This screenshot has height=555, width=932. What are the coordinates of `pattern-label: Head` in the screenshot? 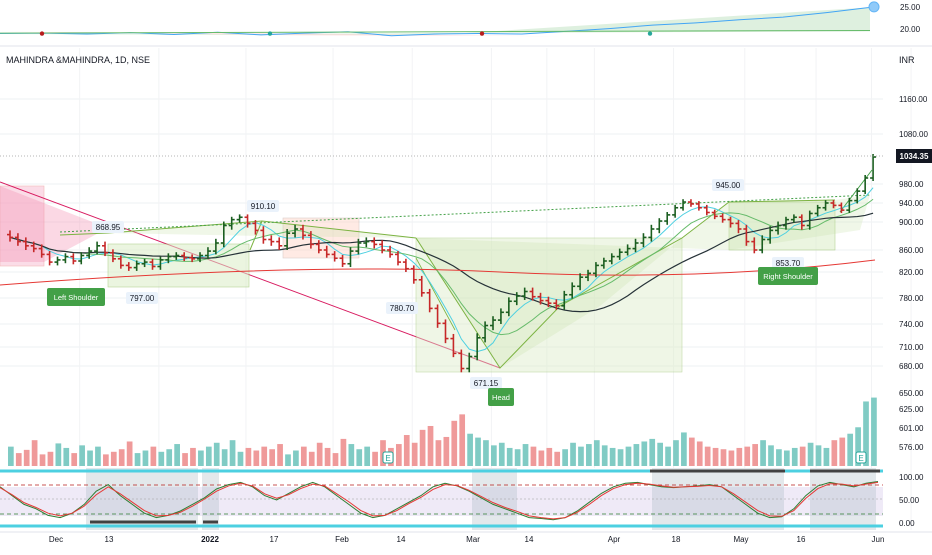 It's located at (501, 397).